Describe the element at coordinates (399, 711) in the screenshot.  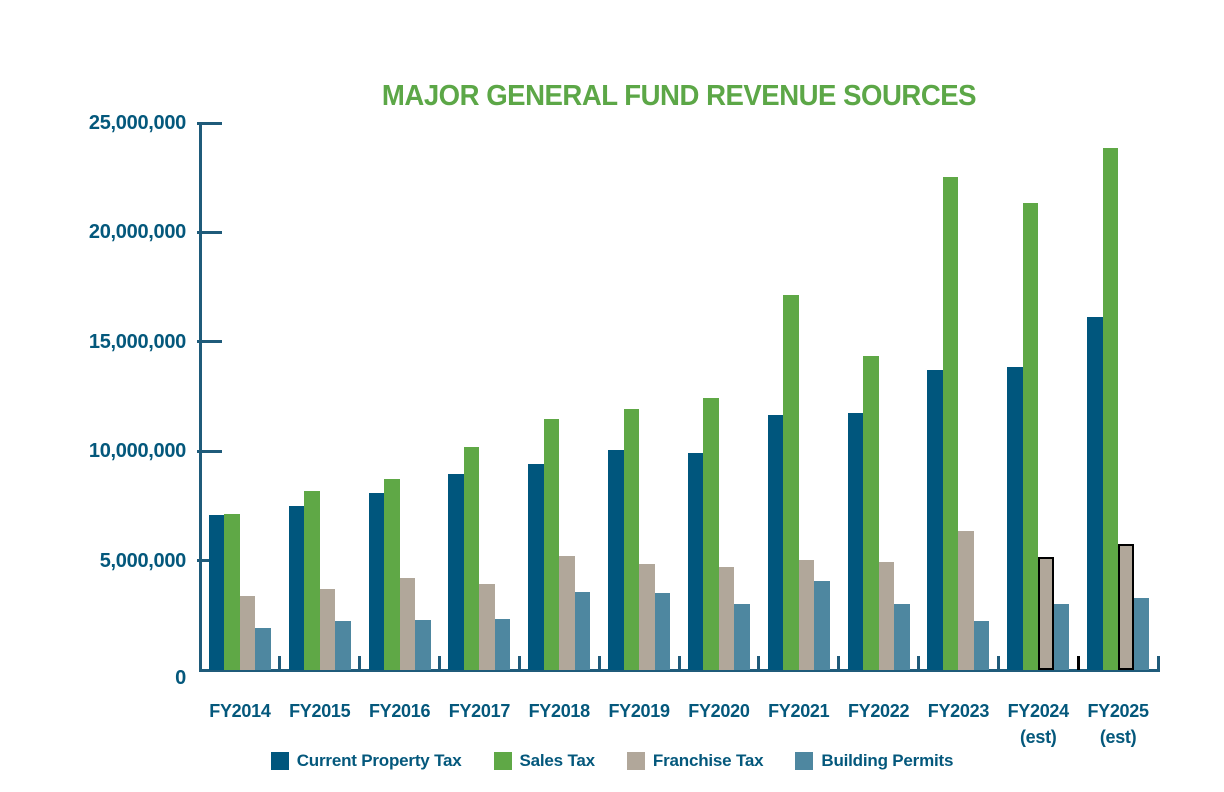
I see `x-axis-label: FY2016` at that location.